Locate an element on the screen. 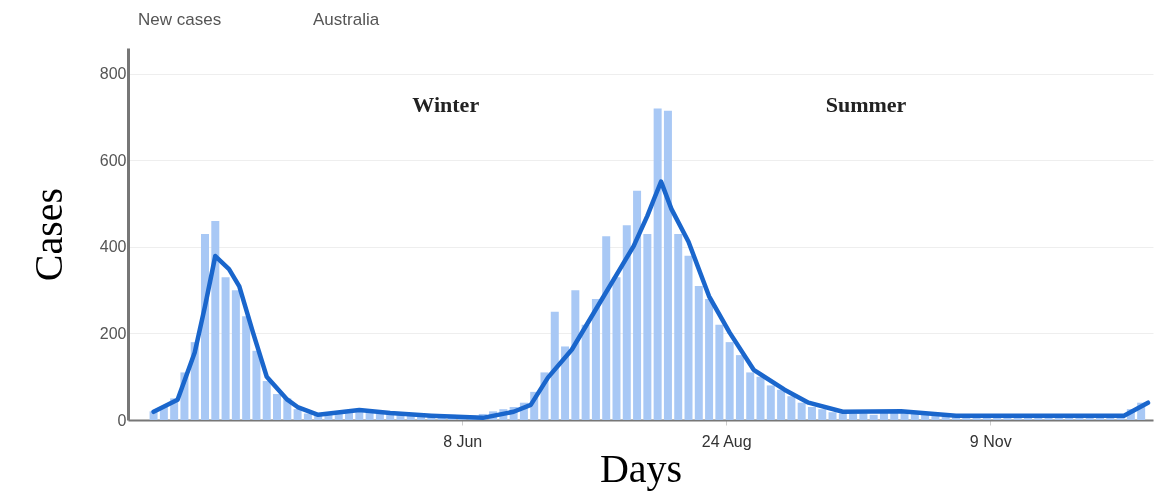 The height and width of the screenshot is (503, 1155). chart-subtitle: Australia is located at coordinates (346, 19).